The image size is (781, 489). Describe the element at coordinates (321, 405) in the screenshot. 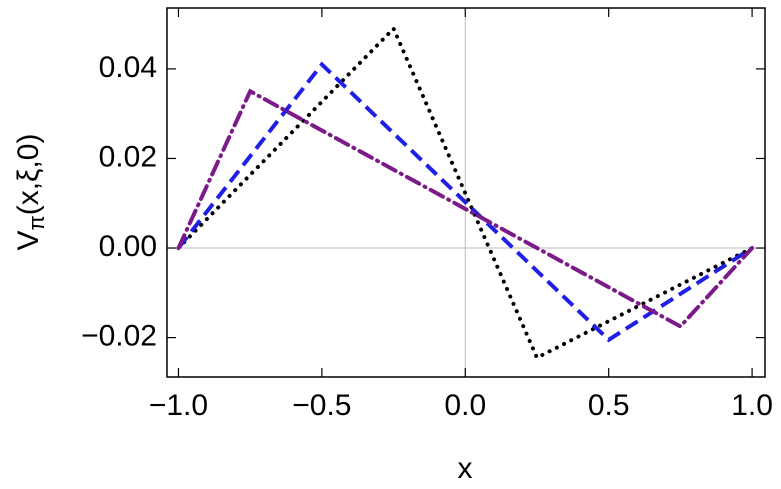

I see `x-tick-label: −0.5` at that location.